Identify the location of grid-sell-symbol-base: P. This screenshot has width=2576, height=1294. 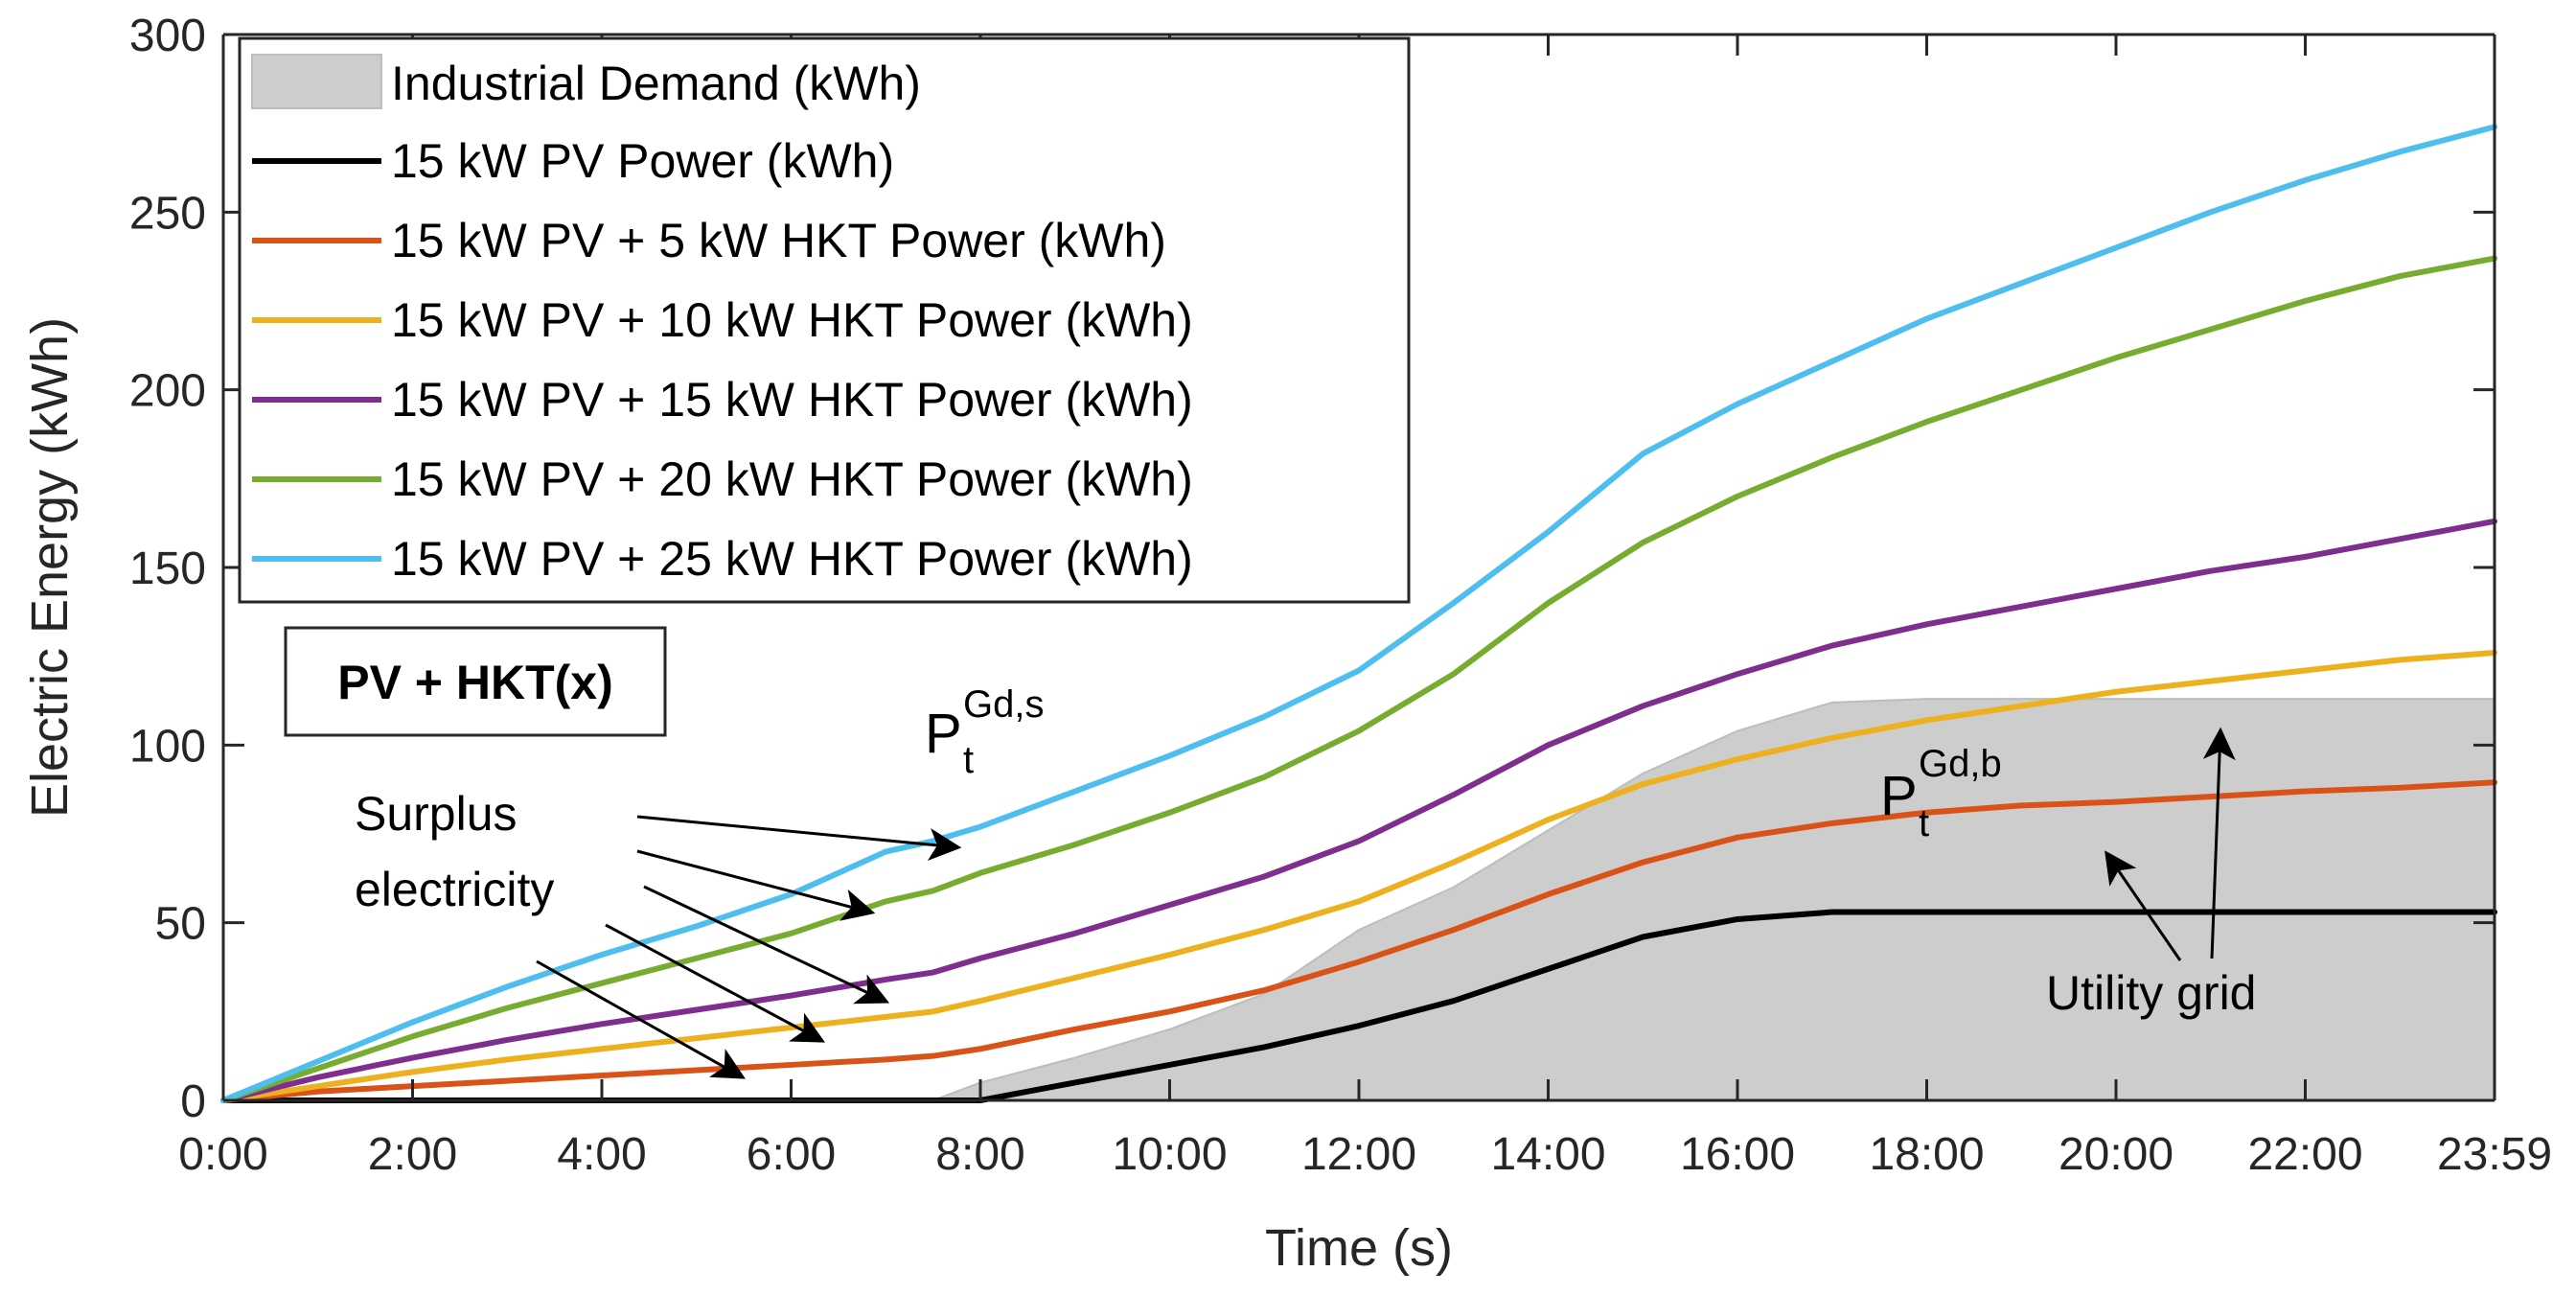
(943, 734).